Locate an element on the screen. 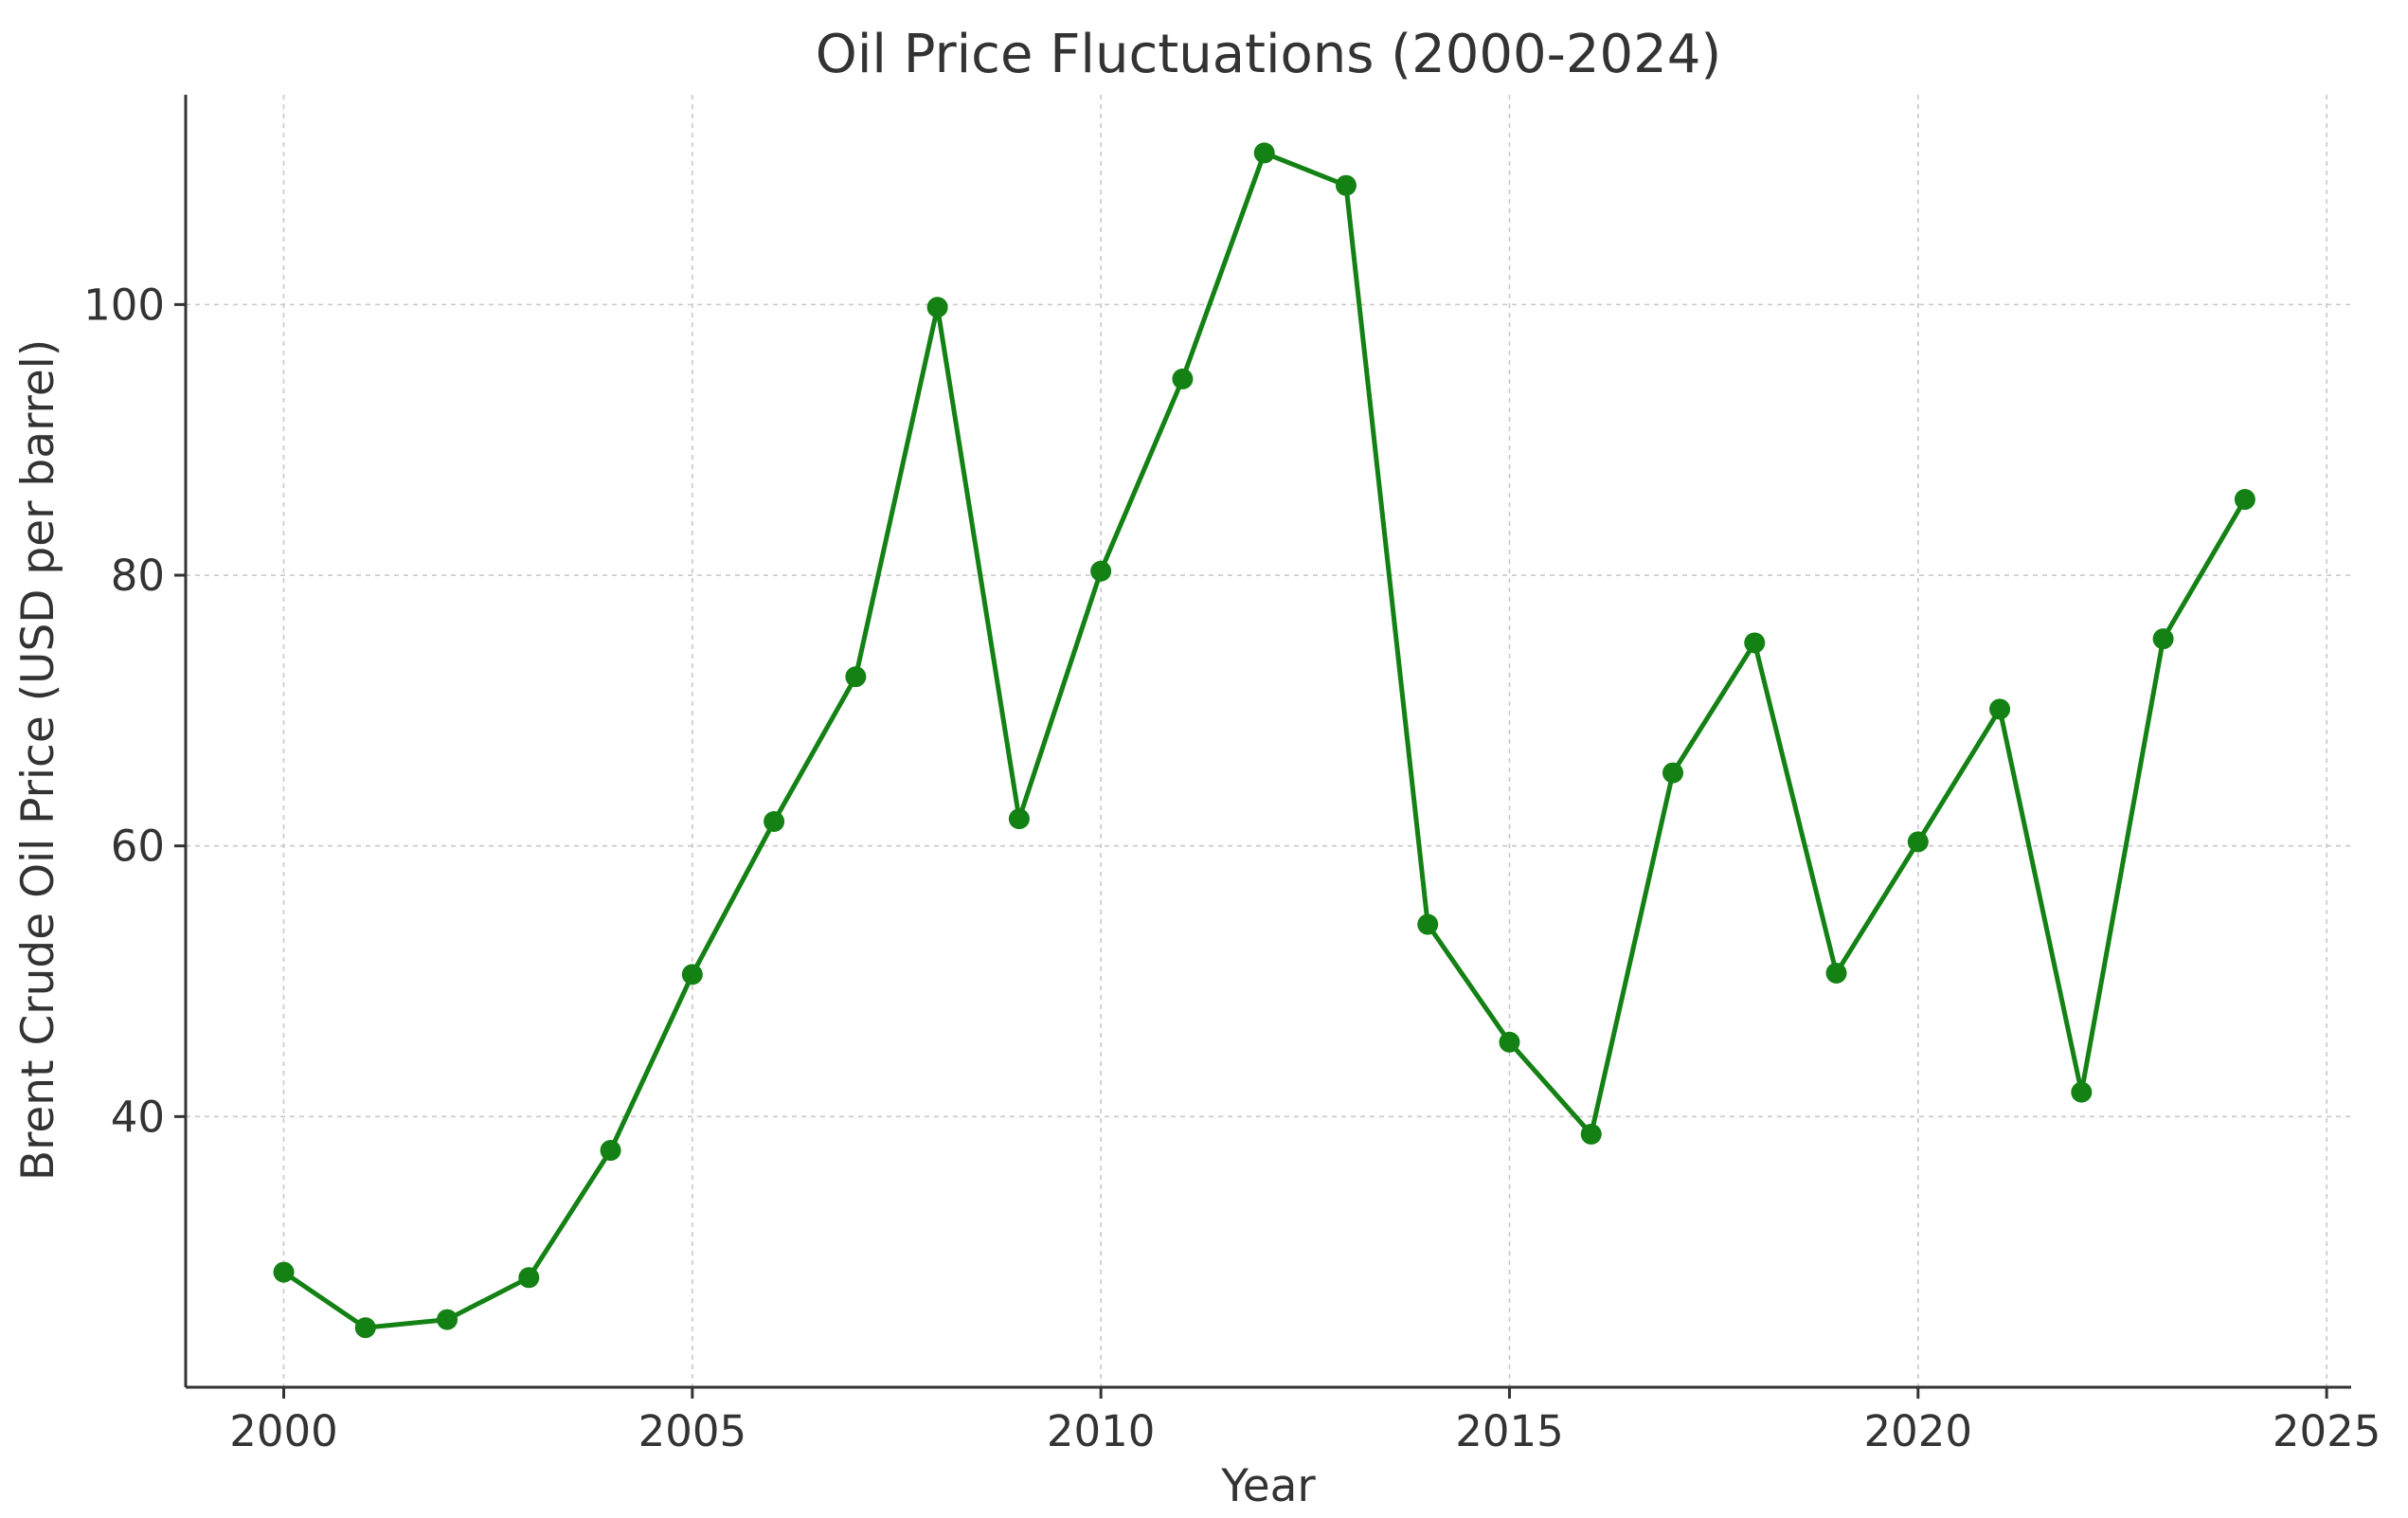 The image size is (2408, 1518). y-tick-label: 40 is located at coordinates (138, 1117).